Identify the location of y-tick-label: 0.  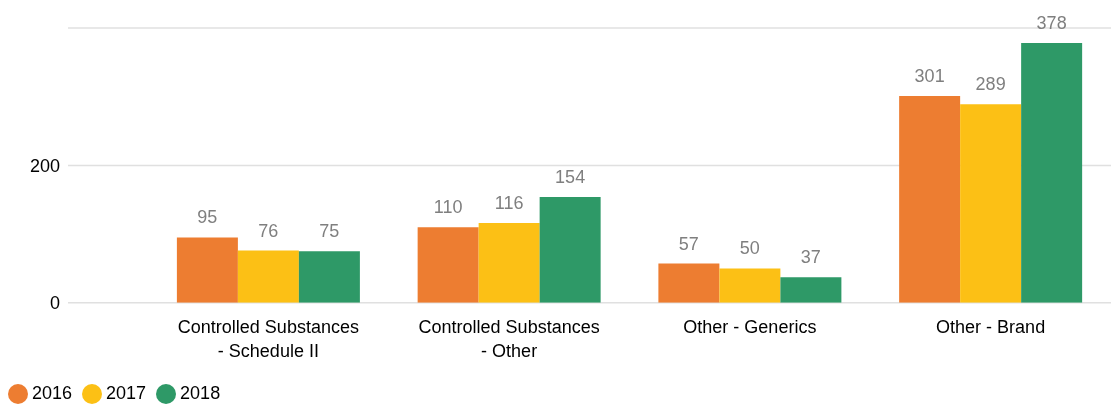
(54, 303).